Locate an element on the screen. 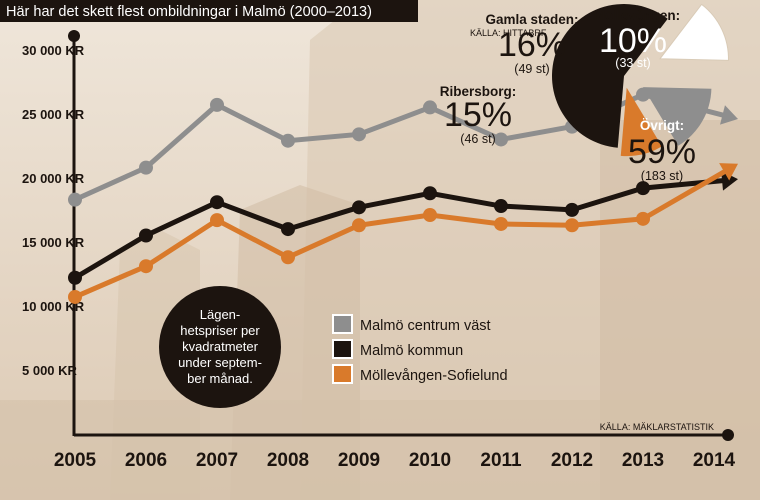 This screenshot has width=760, height=500. y-tick-label: 5 000 KR is located at coordinates (50, 370).